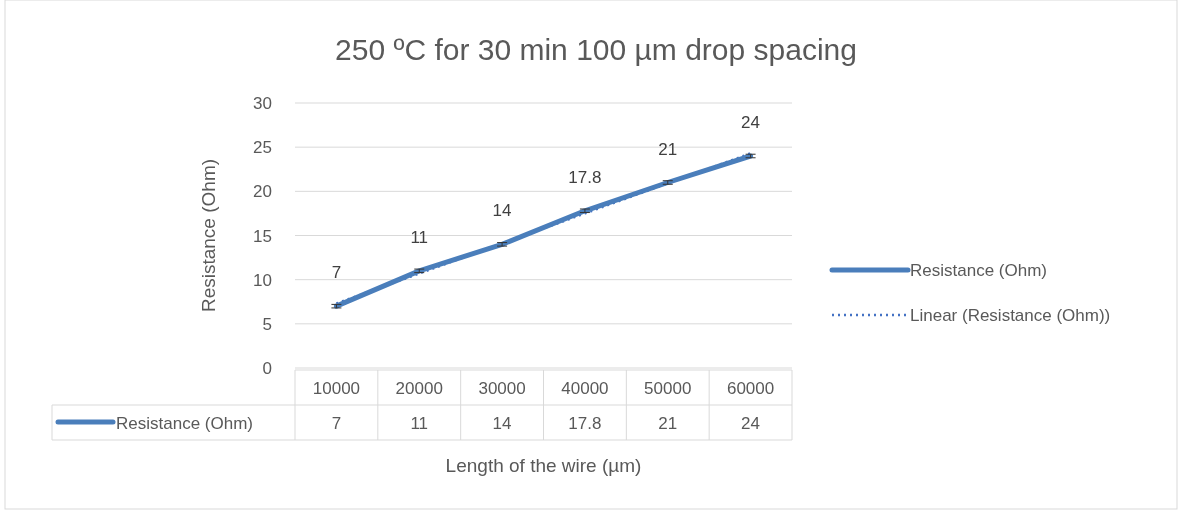 The height and width of the screenshot is (511, 1182). Describe the element at coordinates (419, 388) in the screenshot. I see `x-tick-label: 20000` at that location.